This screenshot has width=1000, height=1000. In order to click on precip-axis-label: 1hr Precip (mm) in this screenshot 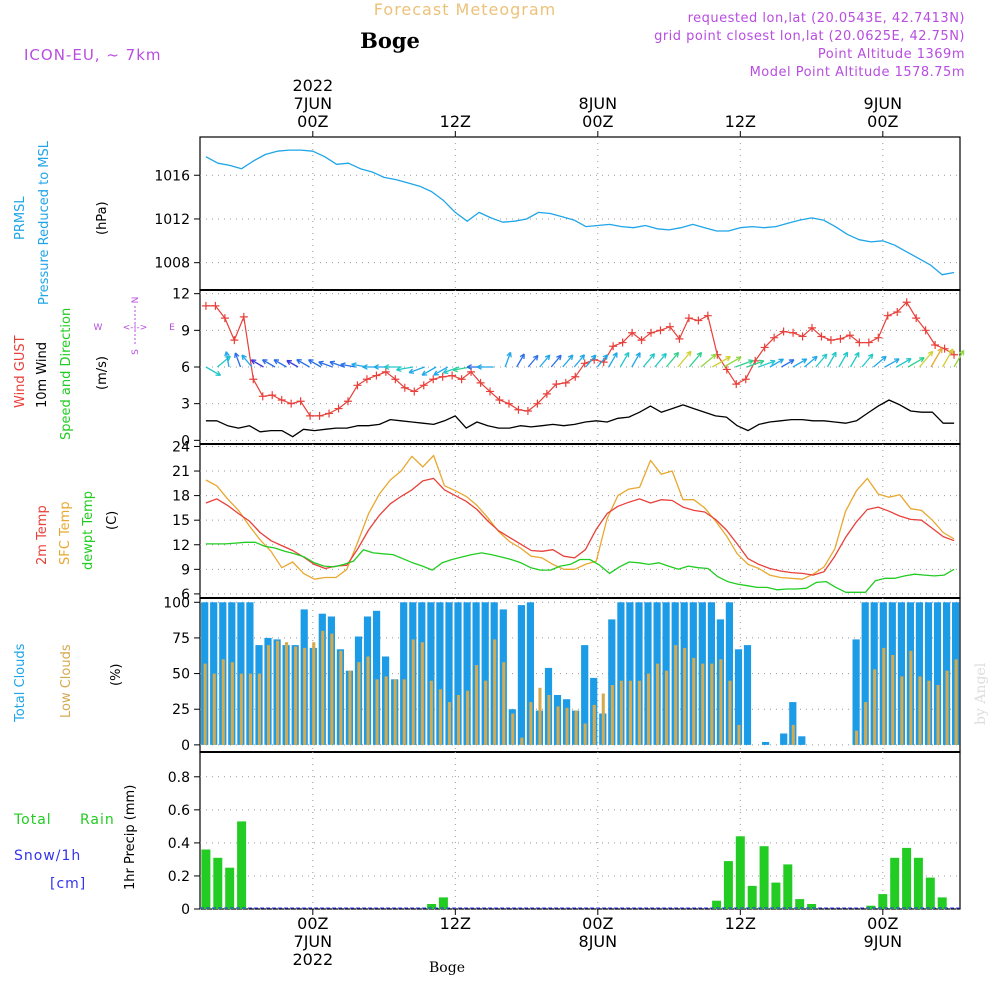, I will do `click(130, 837)`.